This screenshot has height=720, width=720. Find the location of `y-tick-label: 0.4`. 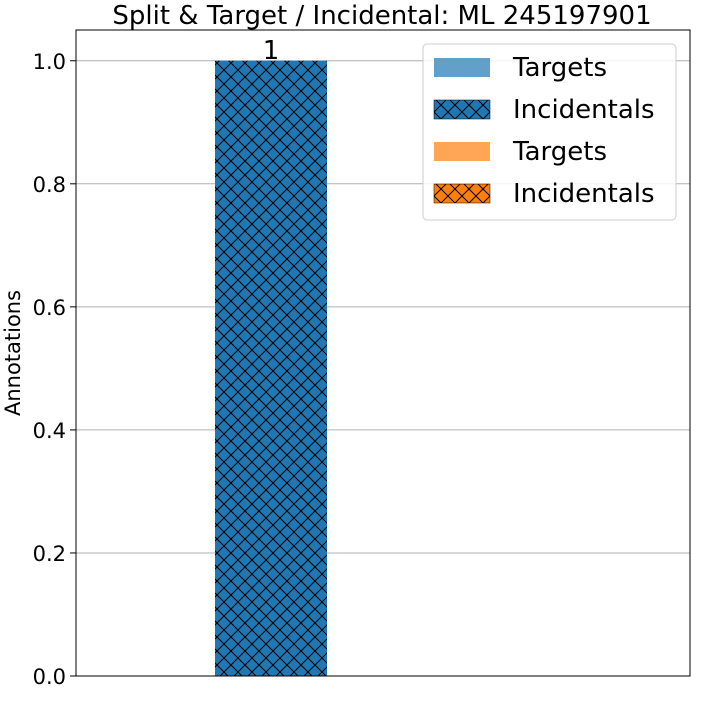

y-tick-label: 0.4 is located at coordinates (49, 431).